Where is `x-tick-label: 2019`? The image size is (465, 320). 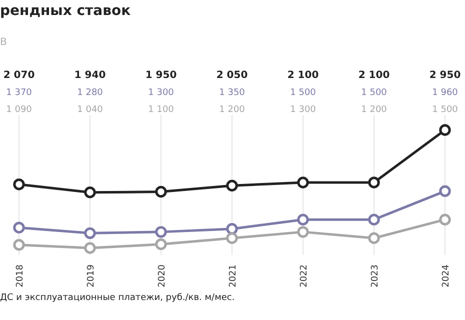
x-tick-label: 2019 is located at coordinates (91, 276).